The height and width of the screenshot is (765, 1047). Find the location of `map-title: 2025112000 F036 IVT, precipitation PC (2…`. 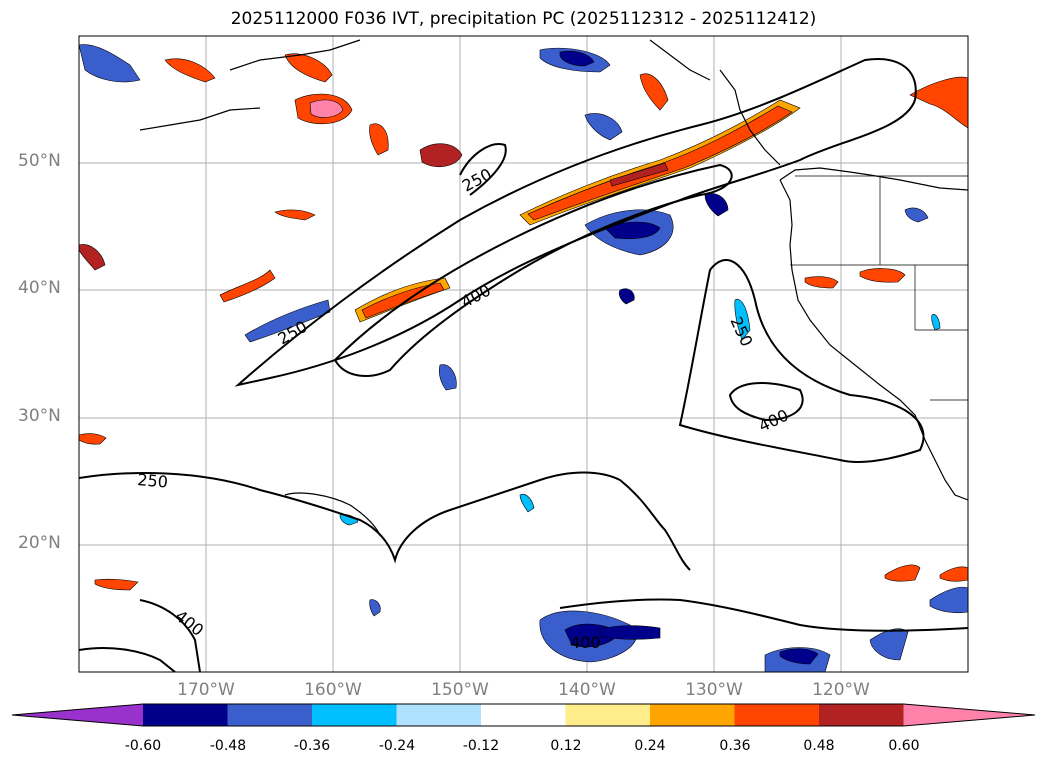

map-title: 2025112000 F036 IVT, precipitation PC (2… is located at coordinates (523, 19).